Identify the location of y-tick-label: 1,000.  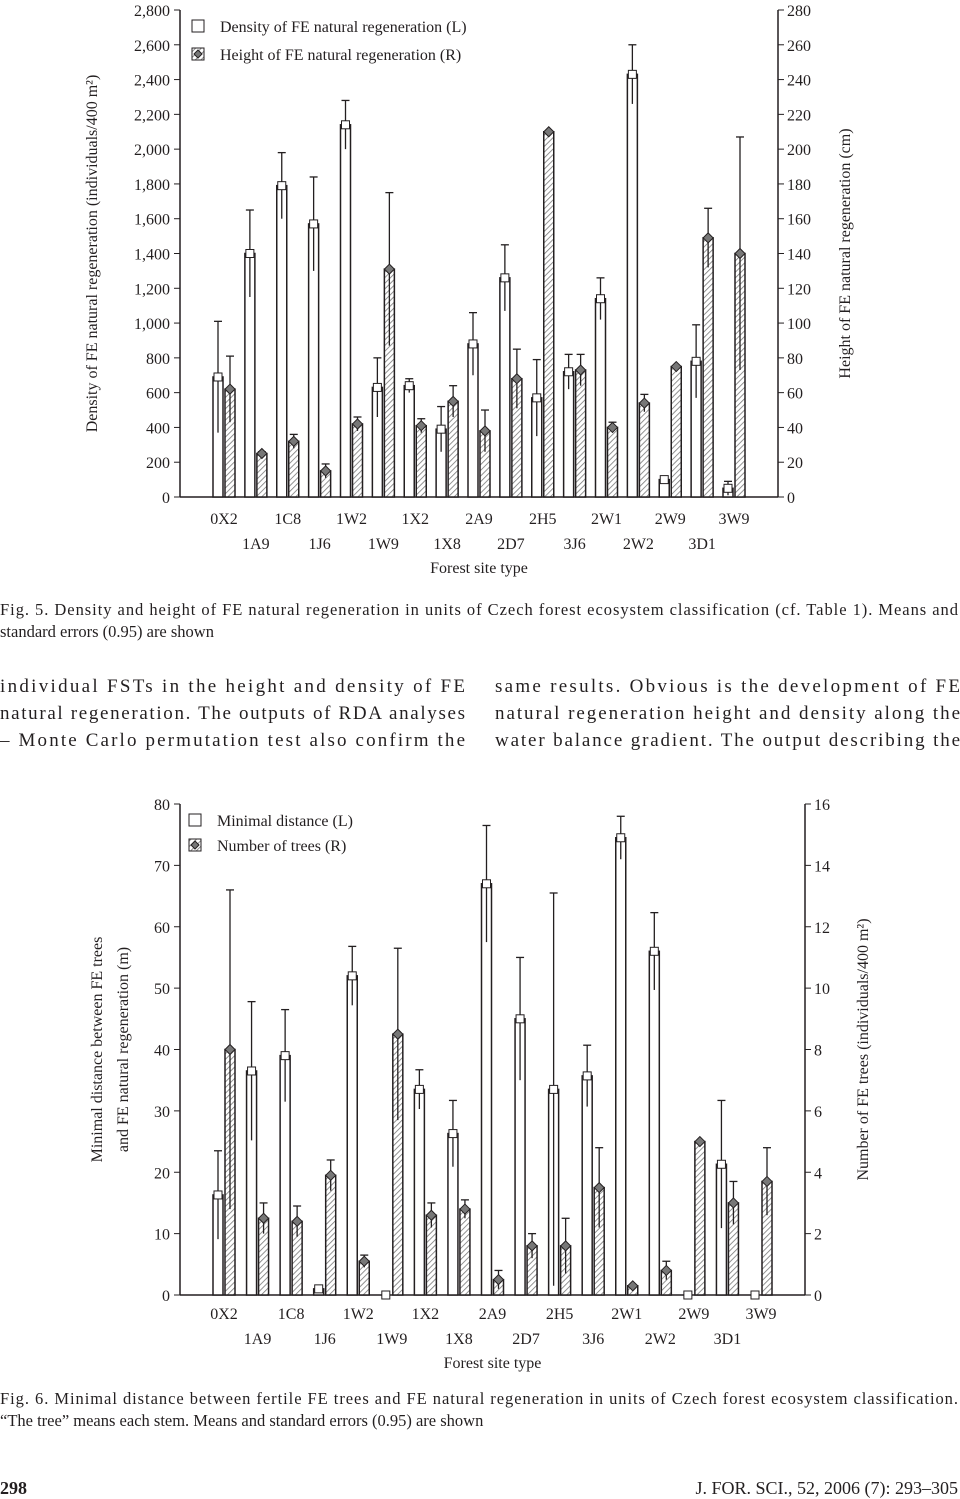
(152, 324).